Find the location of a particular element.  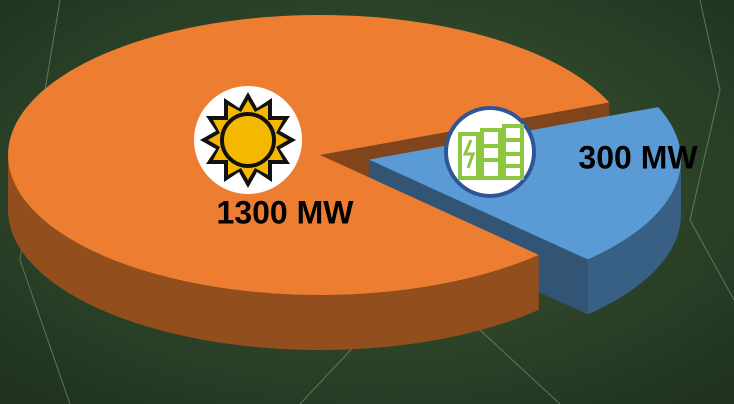

battery-icon is located at coordinates (490, 152).